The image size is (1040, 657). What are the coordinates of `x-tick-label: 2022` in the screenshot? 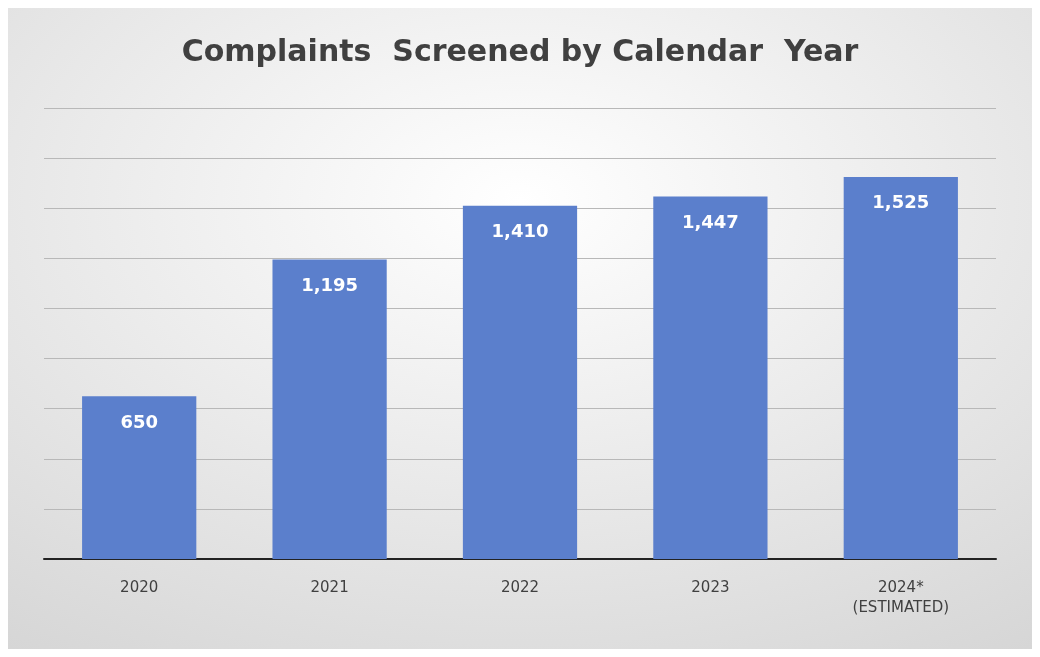 It's located at (520, 587).